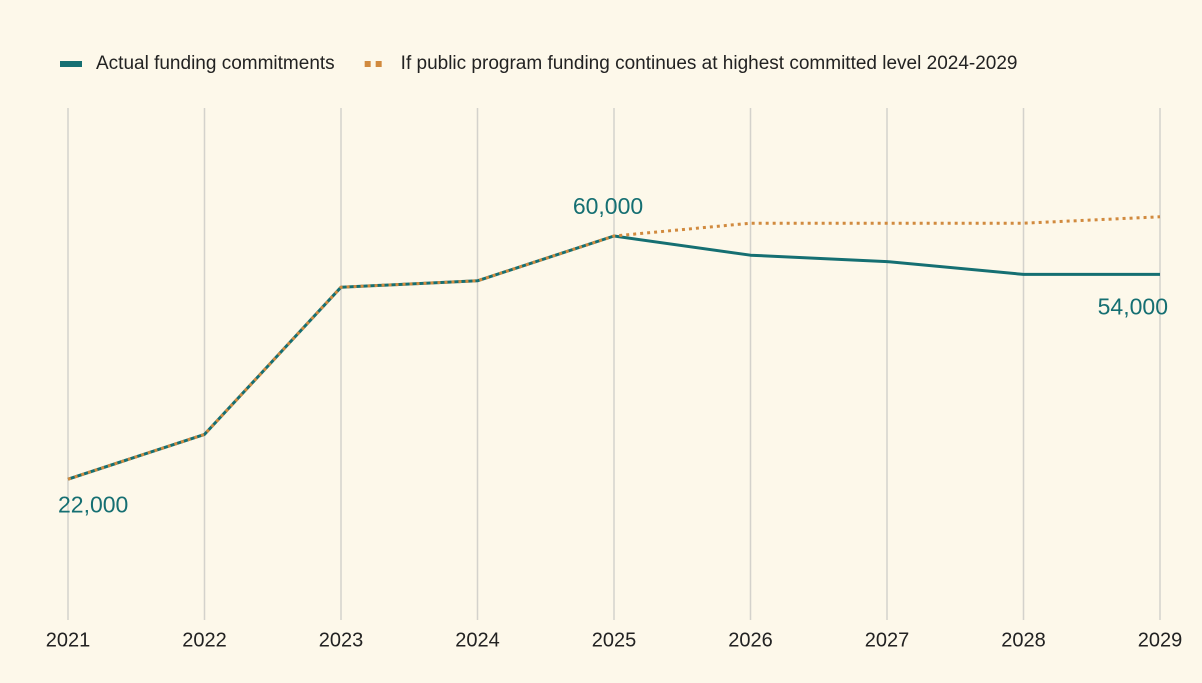 The width and height of the screenshot is (1202, 683). What do you see at coordinates (608, 206) in the screenshot?
I see `data-label: 60,000` at bounding box center [608, 206].